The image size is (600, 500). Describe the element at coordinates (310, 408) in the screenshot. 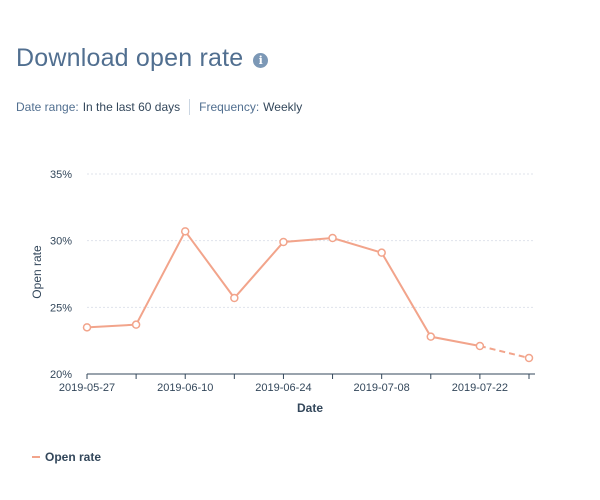

I see `x-axis-label: Date` at that location.